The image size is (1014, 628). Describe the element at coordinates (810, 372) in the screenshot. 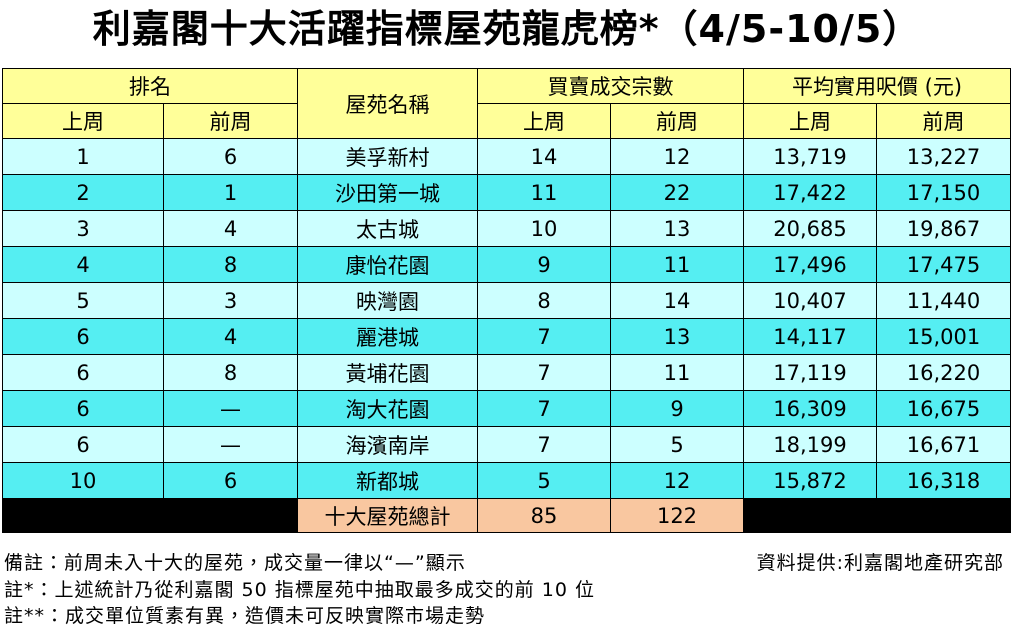

I see `data-cell: 17,119` at that location.